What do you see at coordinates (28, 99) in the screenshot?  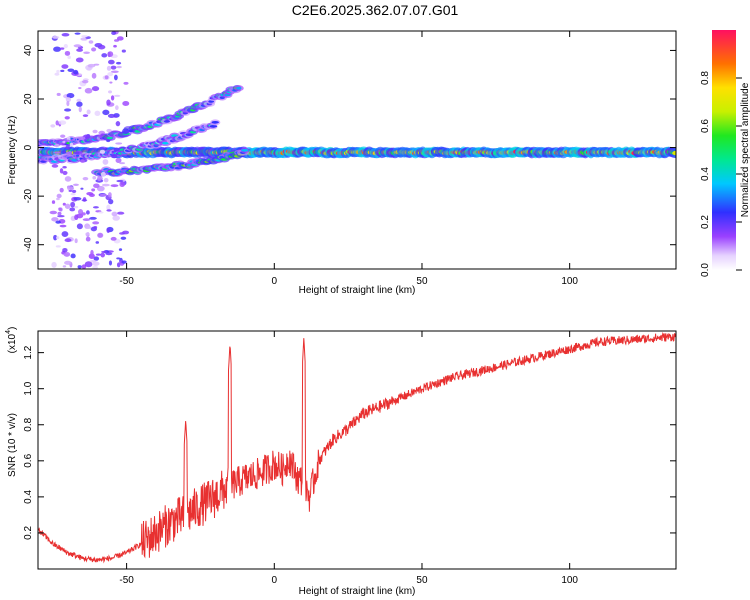 I see `spectrogram-ytick-label: 20` at bounding box center [28, 99].